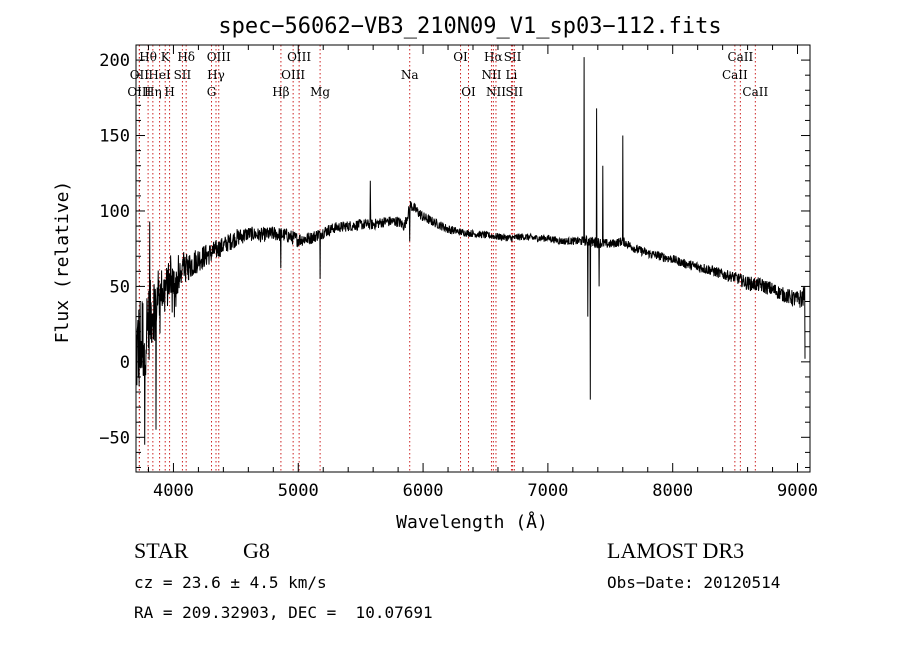 The width and height of the screenshot is (900, 649). Describe the element at coordinates (547, 491) in the screenshot. I see `x-tick-label: 7000` at that location.